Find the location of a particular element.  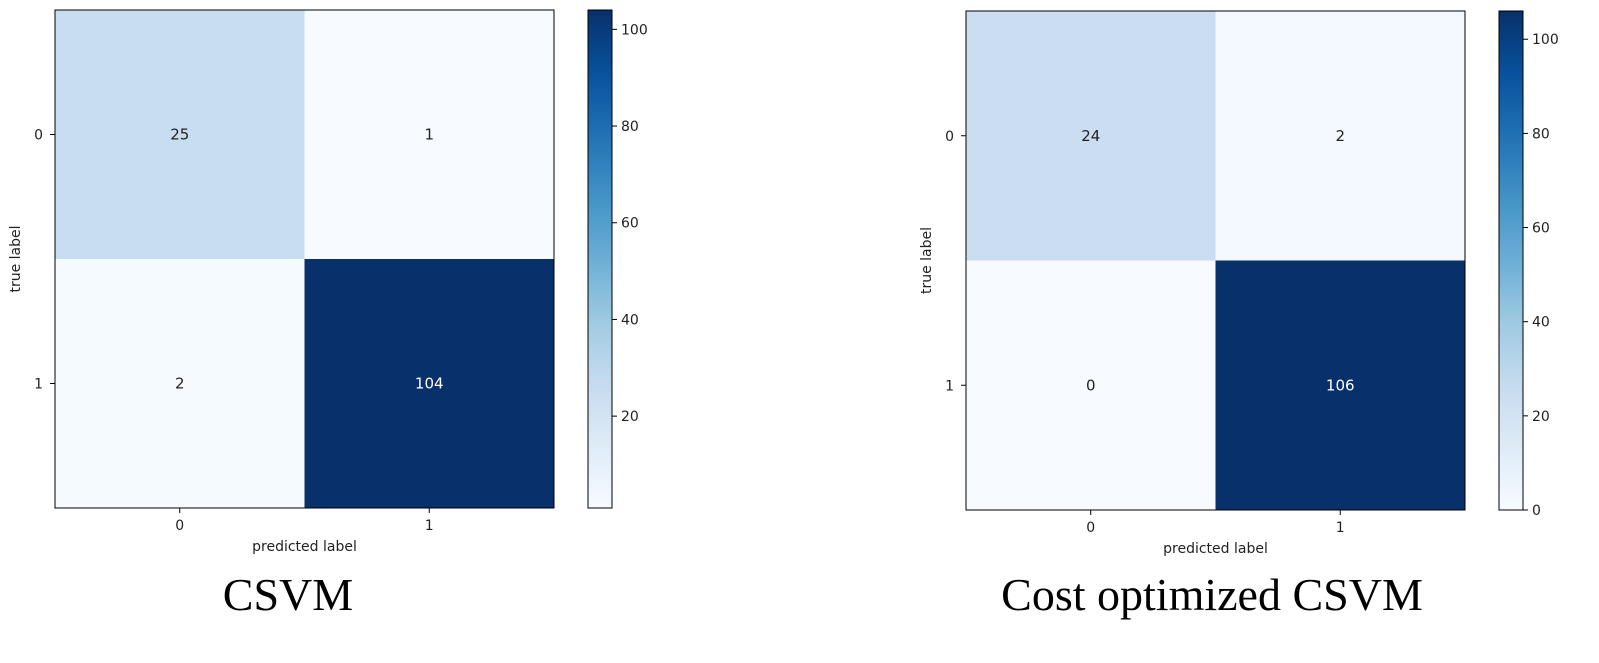

cell-value-0-1: 1 is located at coordinates (429, 135).